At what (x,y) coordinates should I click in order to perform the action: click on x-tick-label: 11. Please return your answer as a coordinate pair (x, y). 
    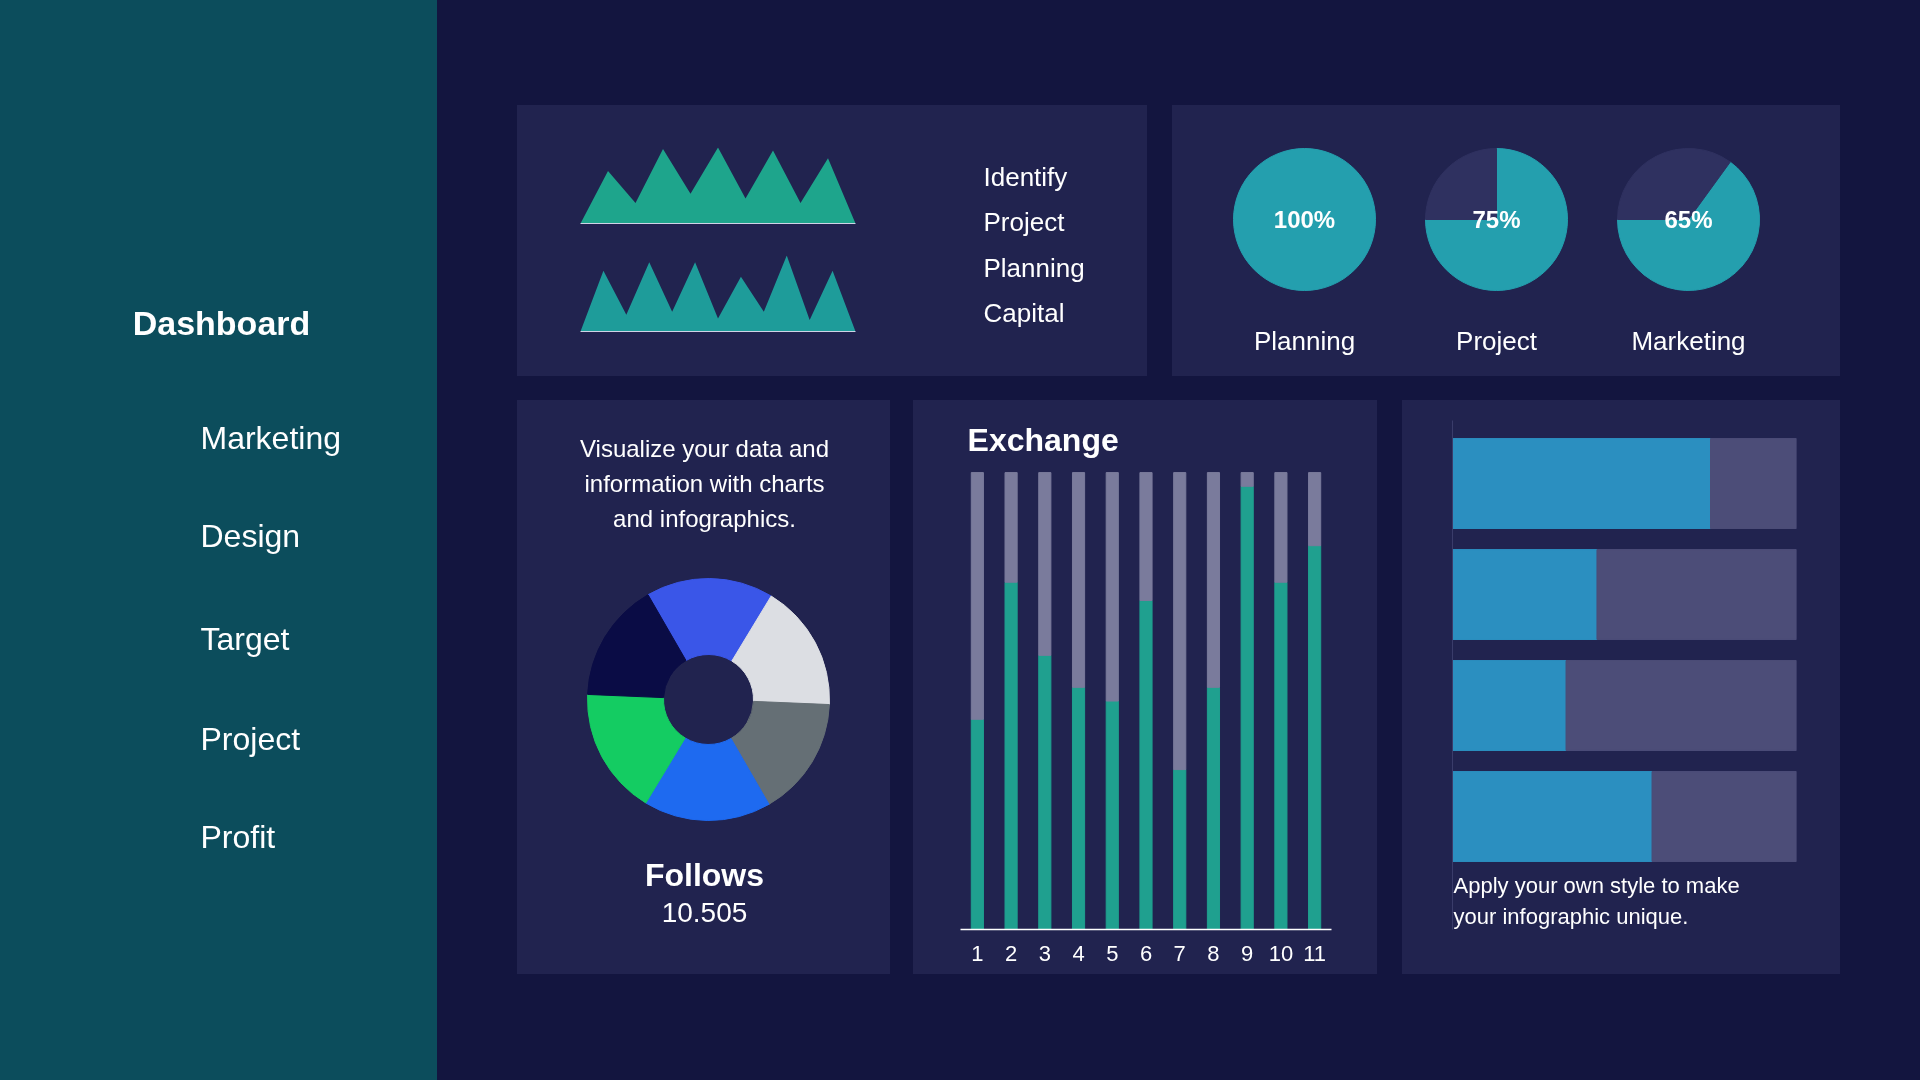
    Looking at the image, I should click on (1315, 953).